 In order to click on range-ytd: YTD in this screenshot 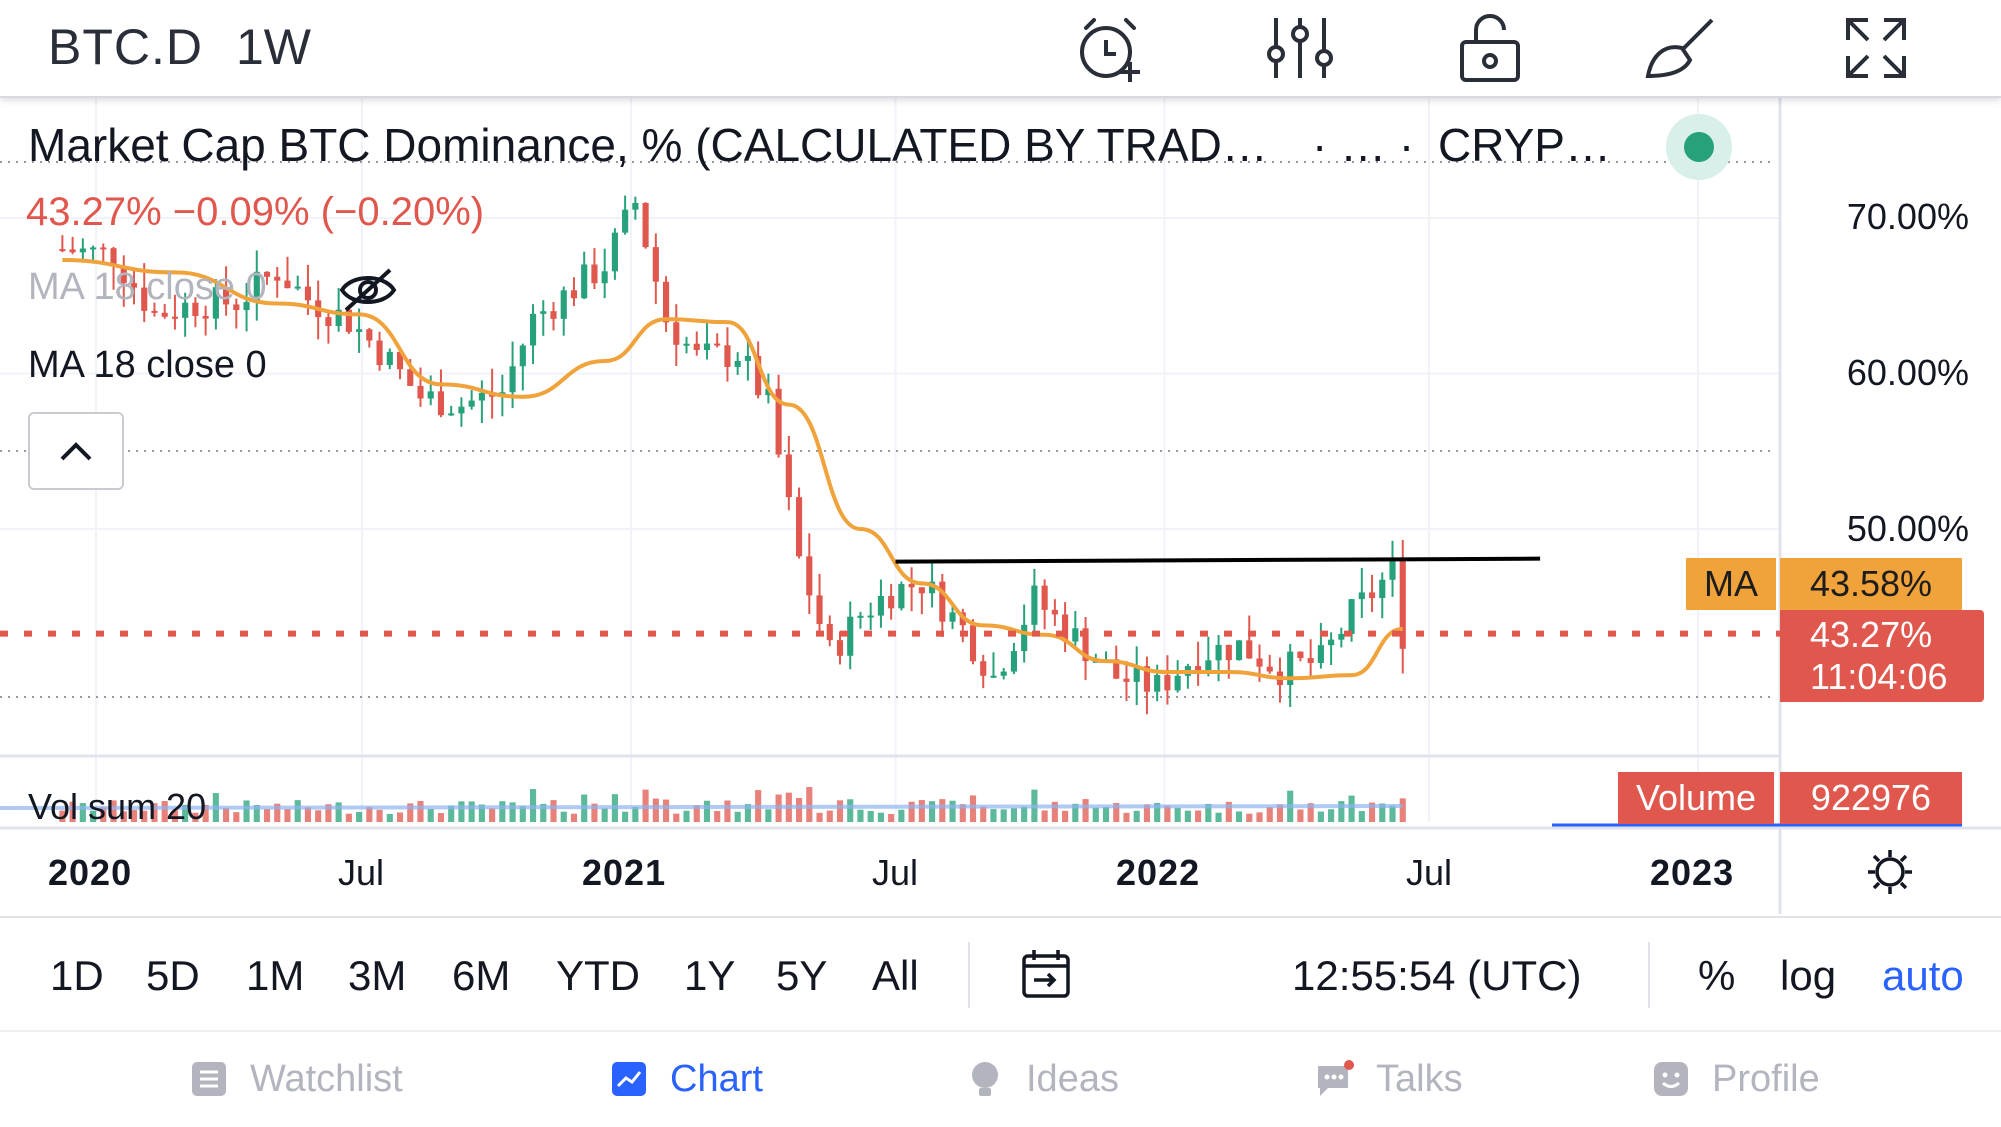, I will do `click(598, 975)`.